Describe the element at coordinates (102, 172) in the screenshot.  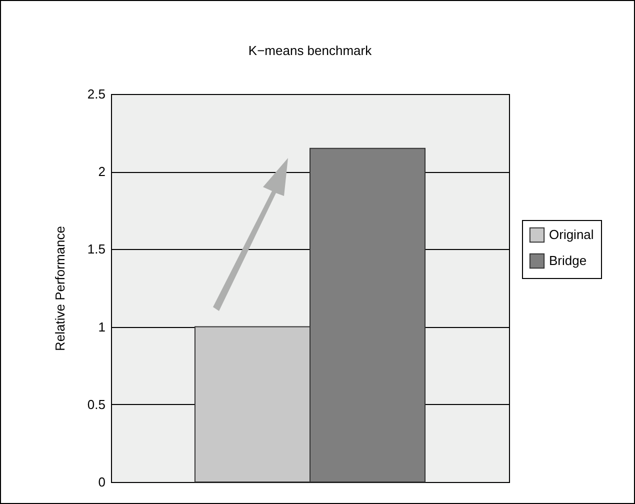
I see `y-tick-label: 2` at that location.